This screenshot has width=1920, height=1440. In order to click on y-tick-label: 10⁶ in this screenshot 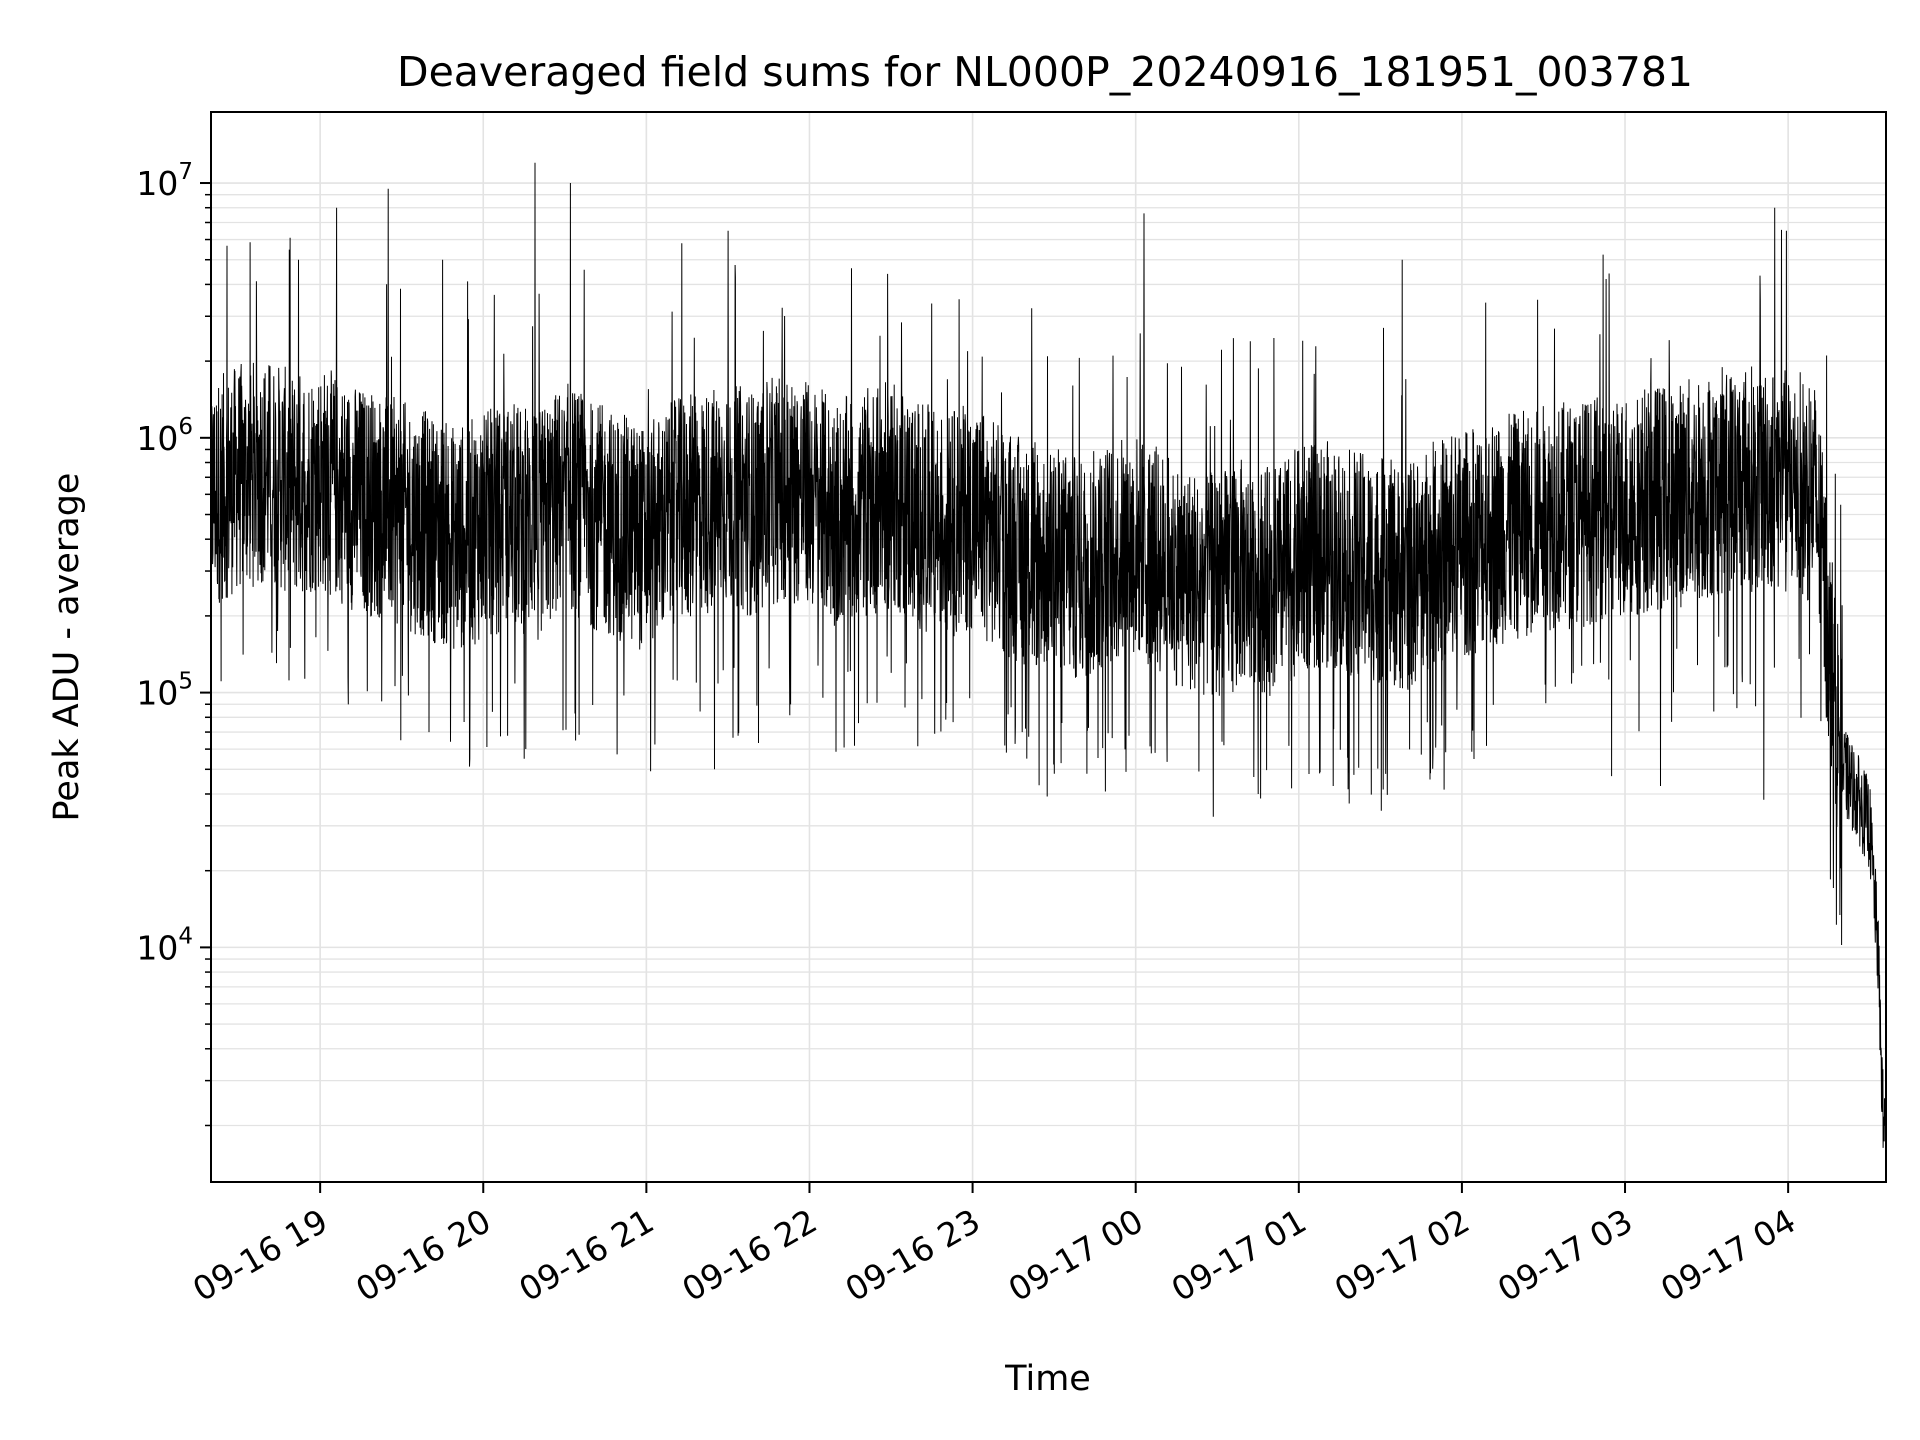, I will do `click(164, 436)`.